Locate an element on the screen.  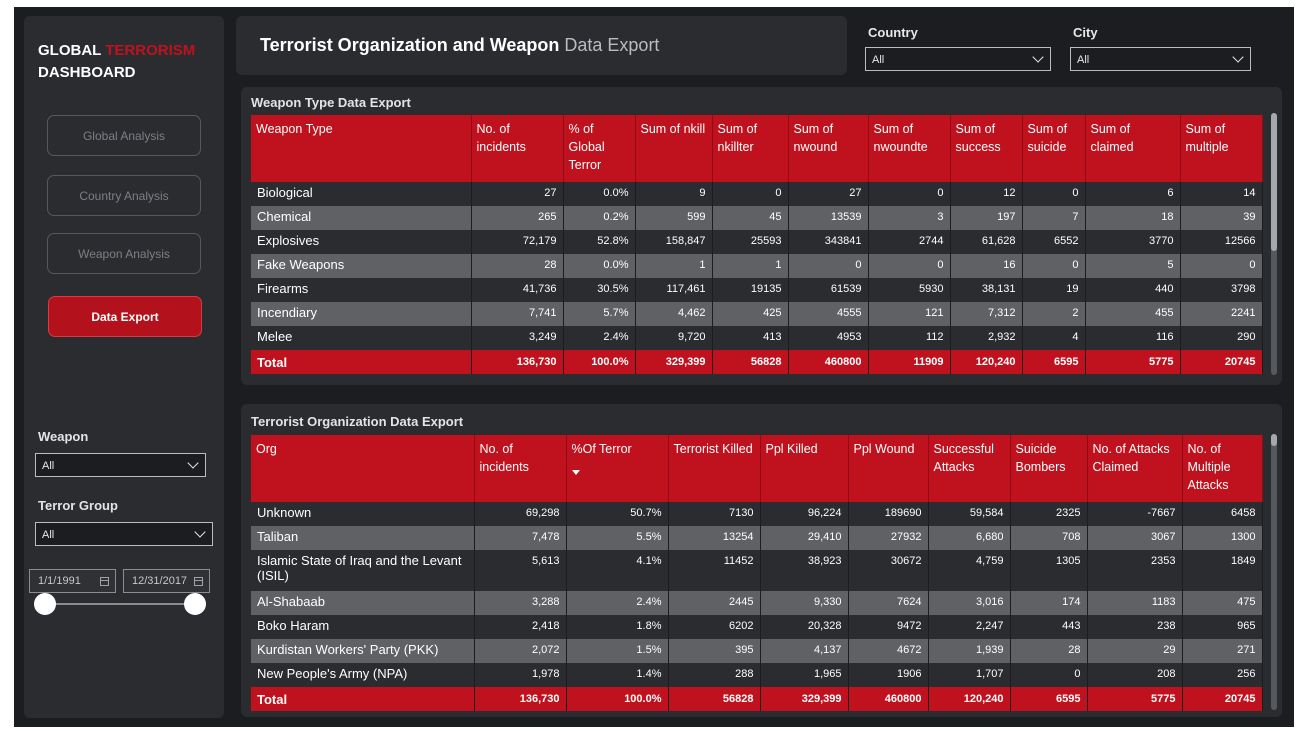
table-row: Chemical 265 0.2% 599 45 13539 3 197 7 18 39 is located at coordinates (757, 218).